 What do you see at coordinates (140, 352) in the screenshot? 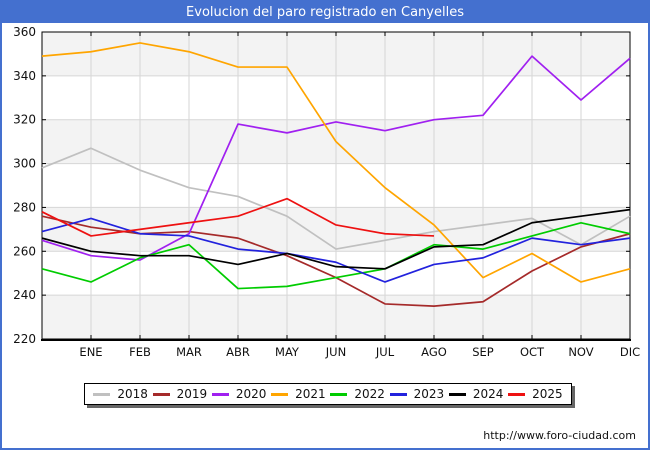
I see `x-axis-label: FEB` at bounding box center [140, 352].